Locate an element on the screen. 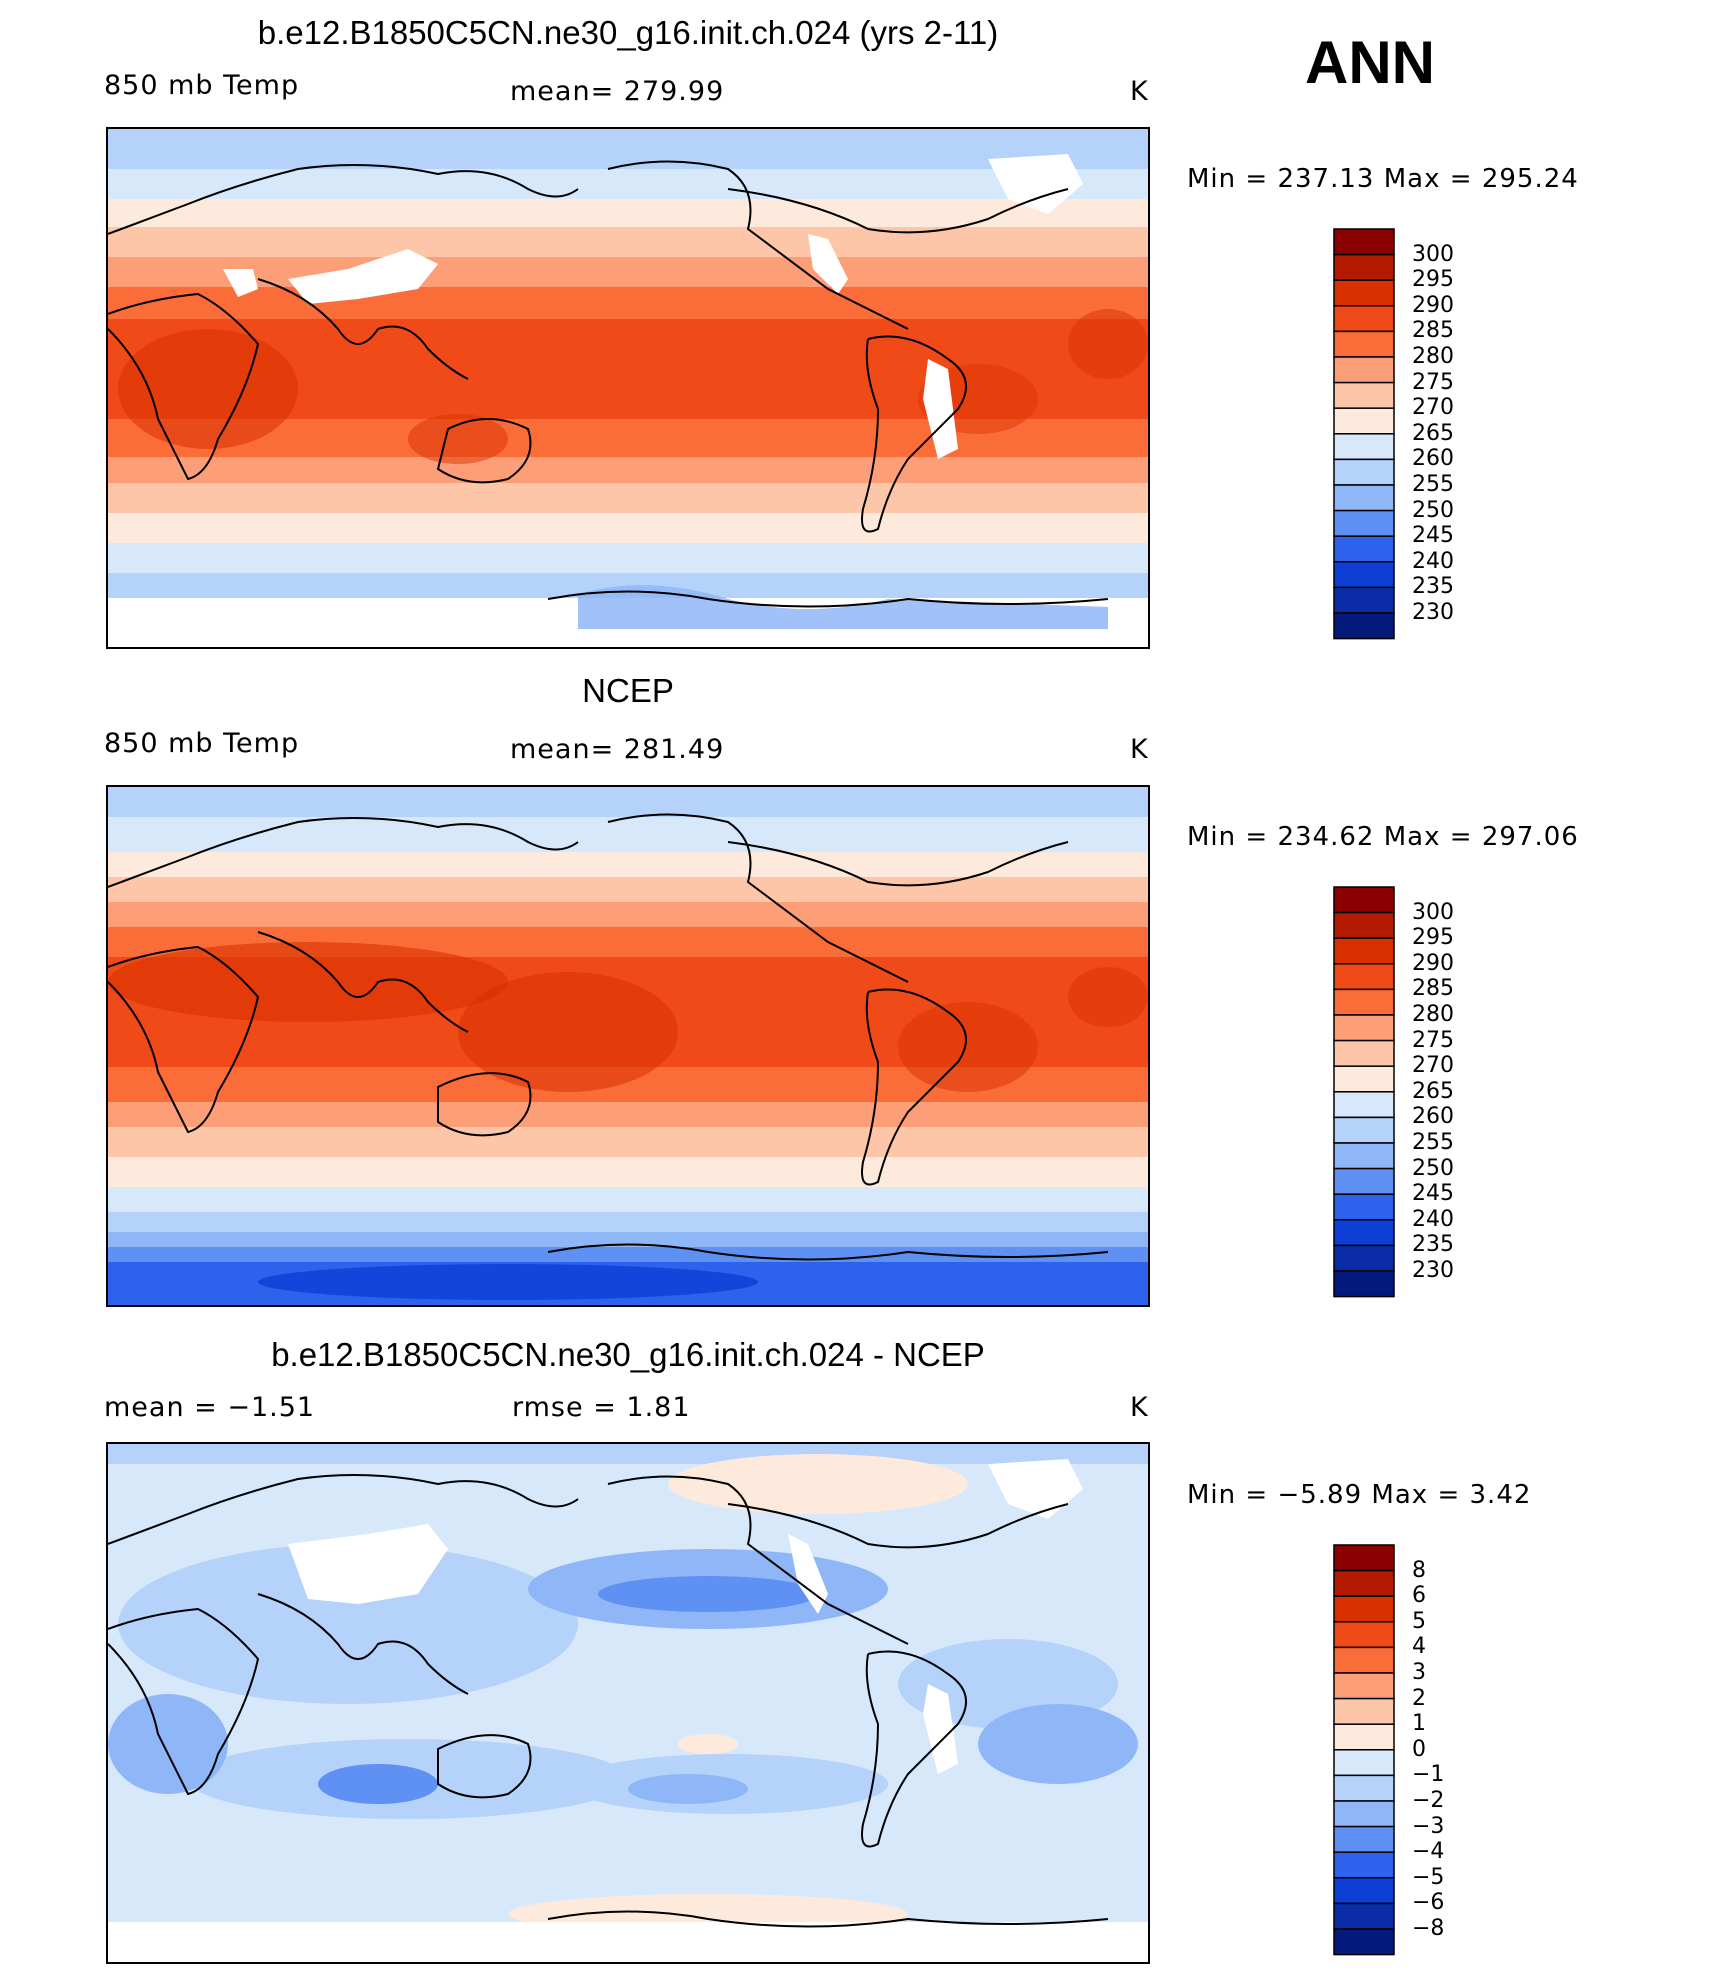 This screenshot has width=1710, height=1975. panel3-mean-label: mean = −1.51 is located at coordinates (210, 1407).